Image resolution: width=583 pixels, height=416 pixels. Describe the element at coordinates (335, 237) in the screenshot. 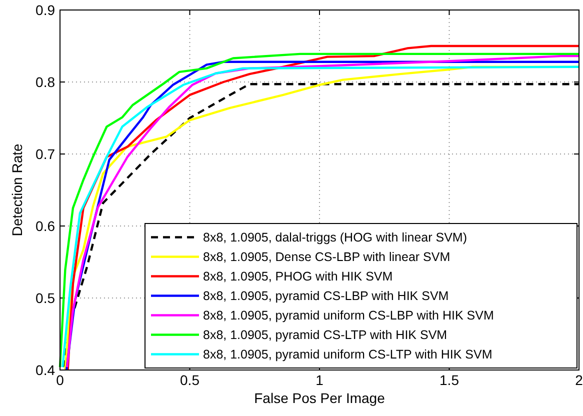

I see `legend-label: 8x8, 1.0905, dalal-triggs (HOG with linear SVM)` at that location.